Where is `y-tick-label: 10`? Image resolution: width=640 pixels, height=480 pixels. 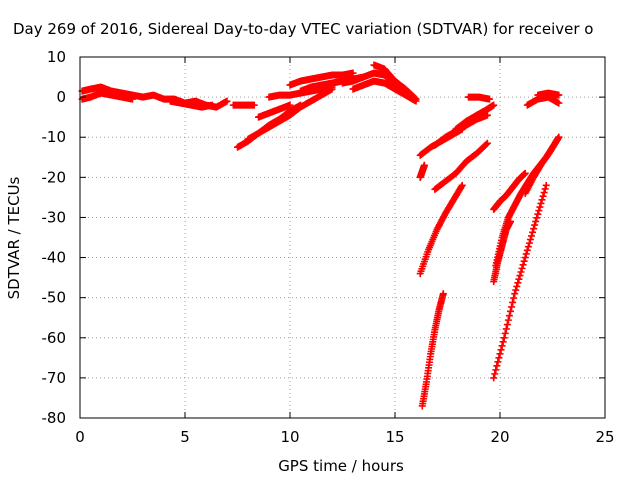 y-tick-label: 10 is located at coordinates (56, 57).